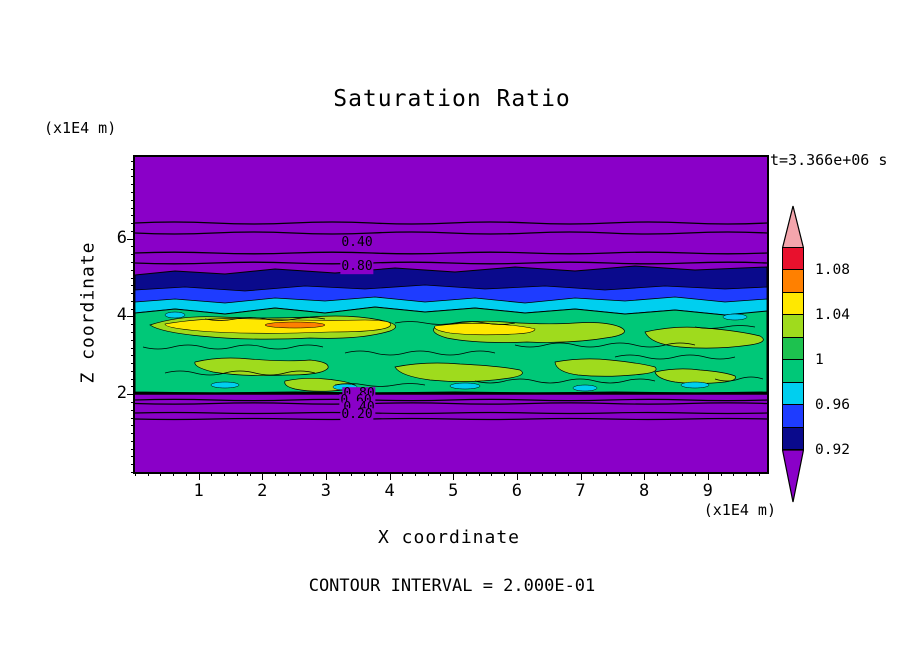  I want to click on colorbar-overflow-arrow-top, so click(793, 226).